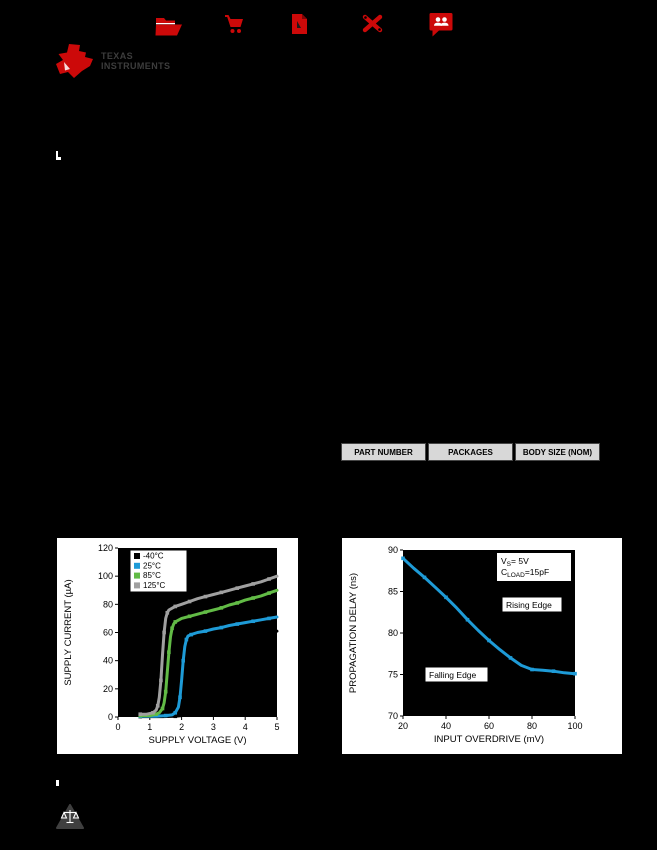 Image resolution: width=657 pixels, height=850 pixels. What do you see at coordinates (453, 675) in the screenshot?
I see `svg-text: Falling Edge` at bounding box center [453, 675].